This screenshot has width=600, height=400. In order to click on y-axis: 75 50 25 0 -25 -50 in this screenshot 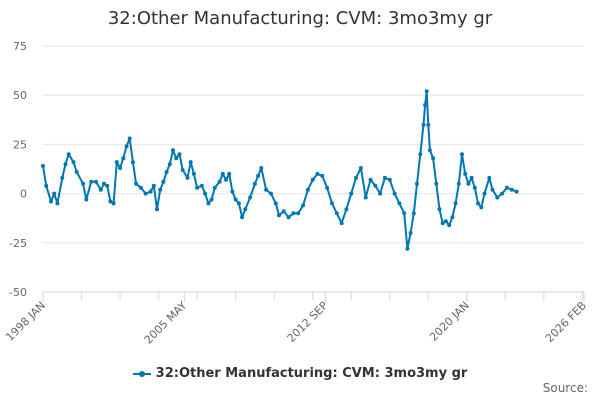, I will do `click(18, 169)`.